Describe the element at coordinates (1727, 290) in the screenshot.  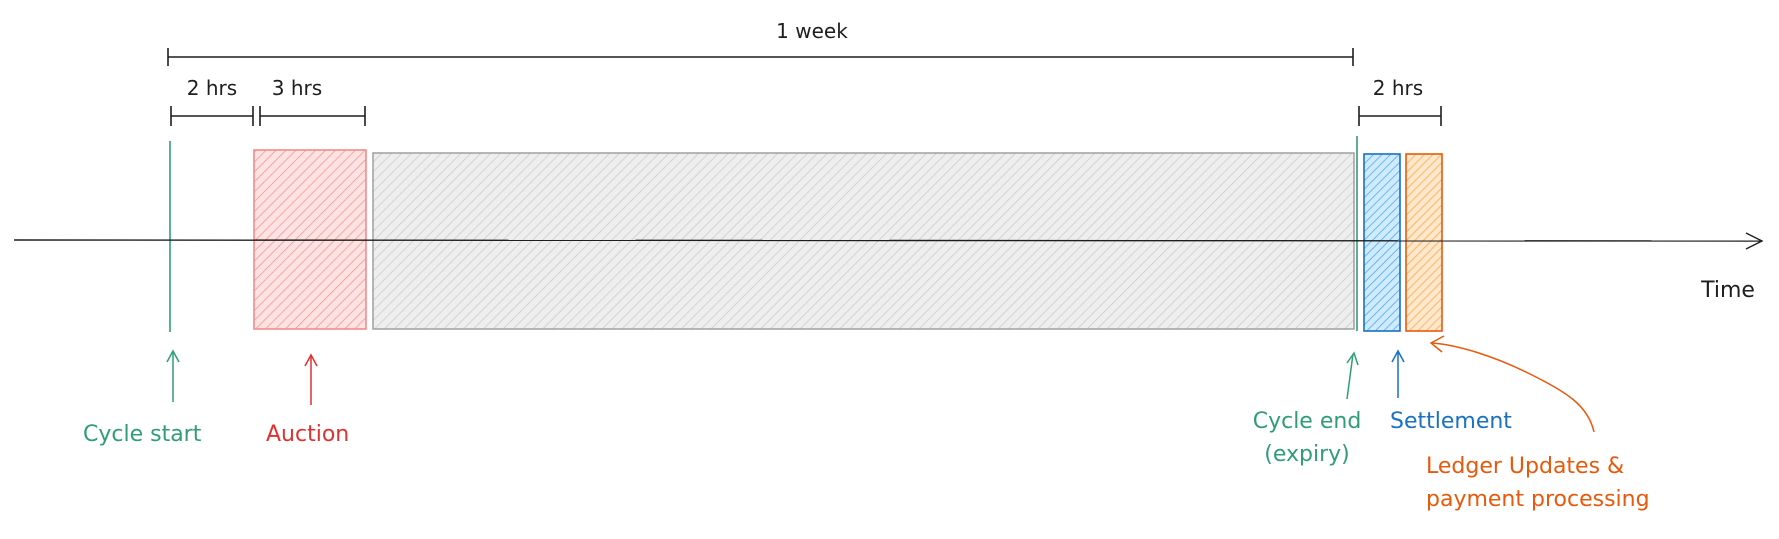
I see `axis-label-time: Time` at that location.